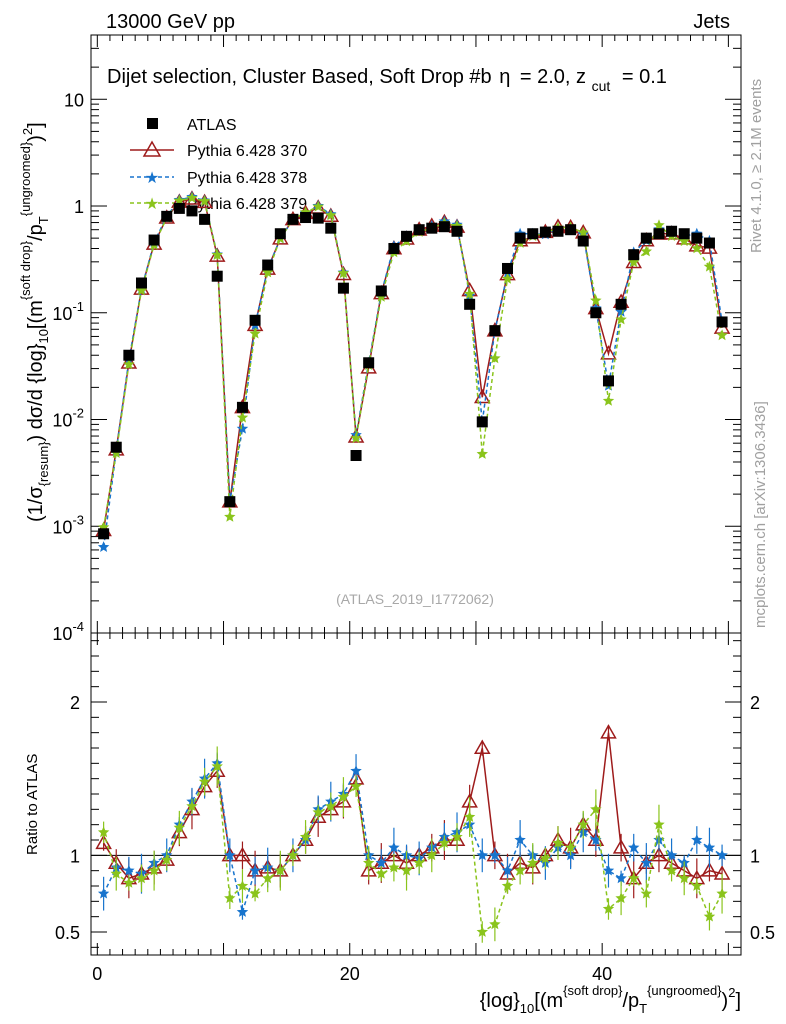 Image resolution: width=786 pixels, height=1024 pixels. Describe the element at coordinates (247, 178) in the screenshot. I see `legend-378-label: Pythia 6.428 378` at that location.